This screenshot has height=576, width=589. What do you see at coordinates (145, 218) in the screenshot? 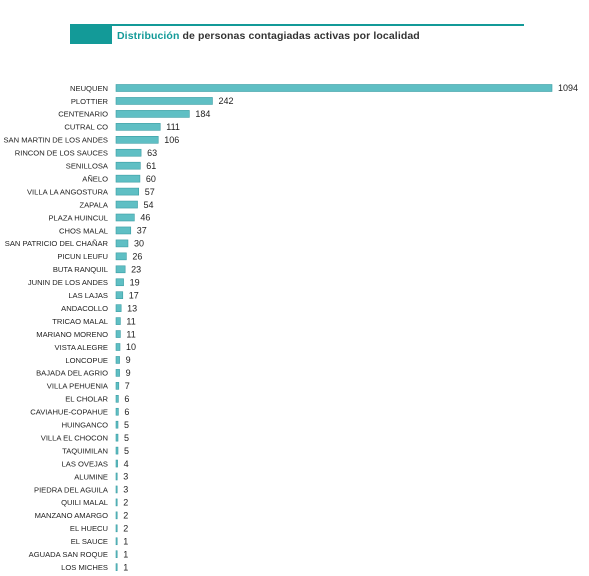
I see `value-label: 46` at bounding box center [145, 218].